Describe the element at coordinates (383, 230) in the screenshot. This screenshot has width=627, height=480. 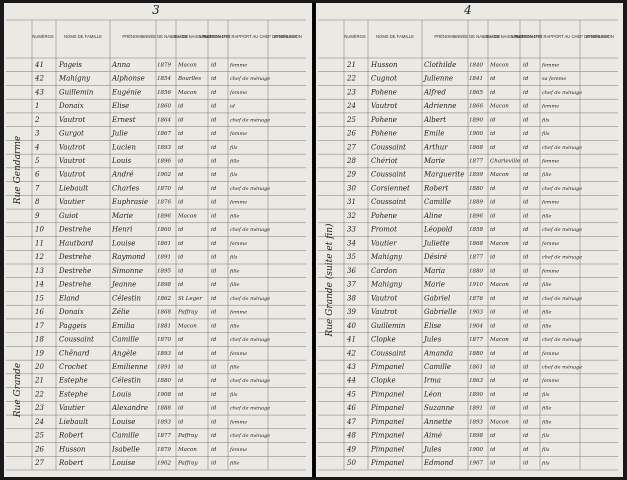
I see `surname: Promot` at that location.